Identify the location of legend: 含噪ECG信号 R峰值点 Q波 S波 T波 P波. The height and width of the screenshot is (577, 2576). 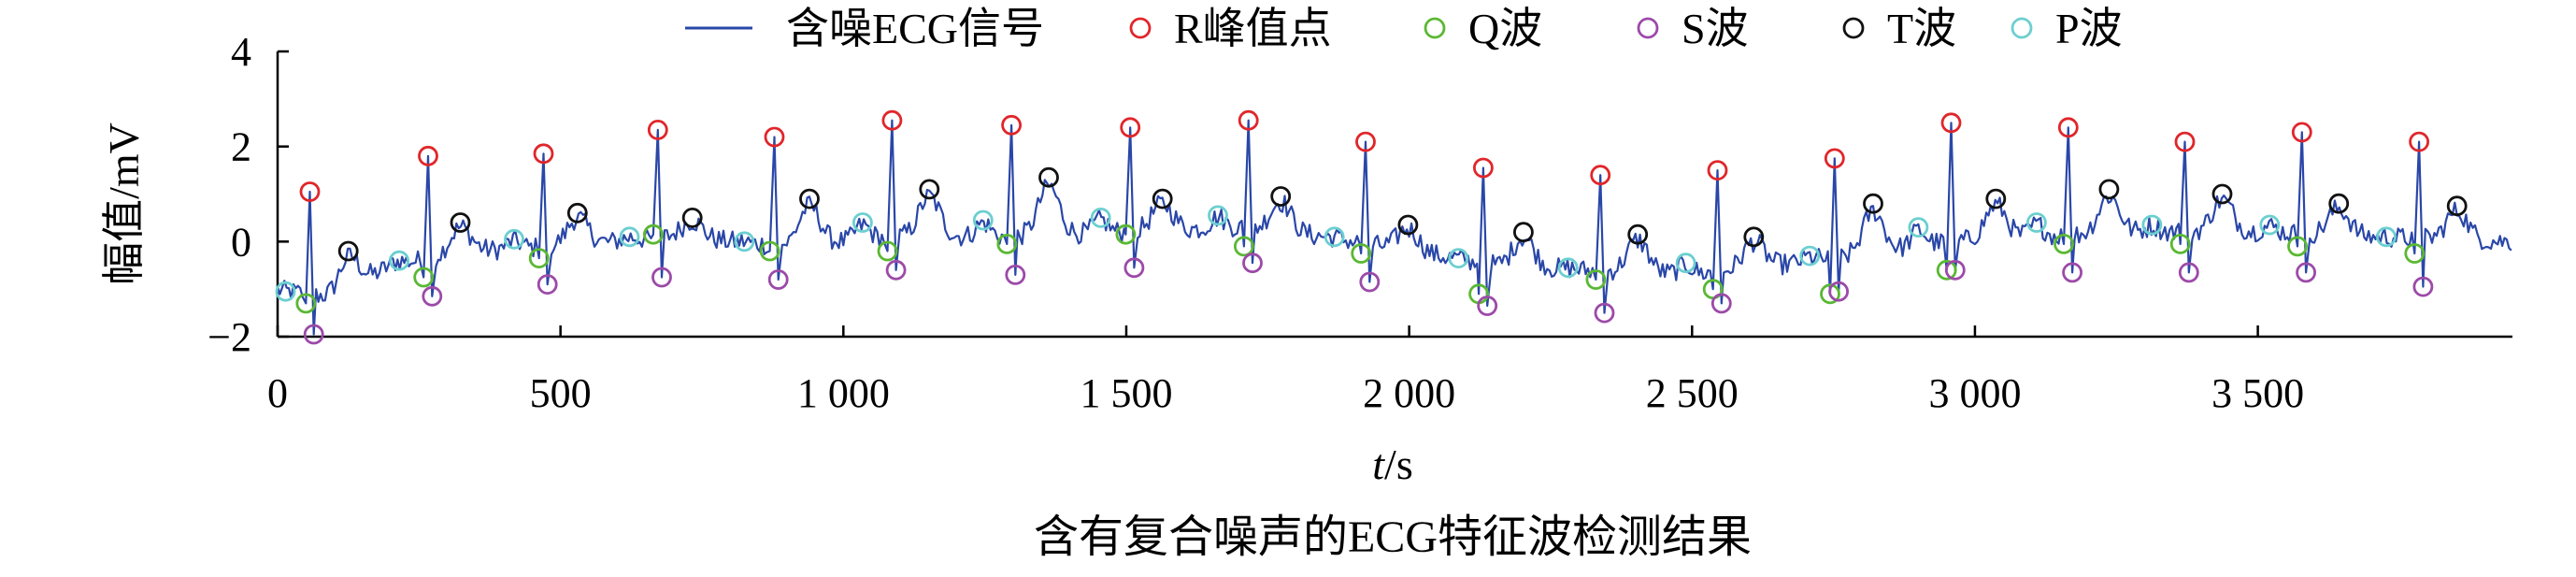
(1404, 29).